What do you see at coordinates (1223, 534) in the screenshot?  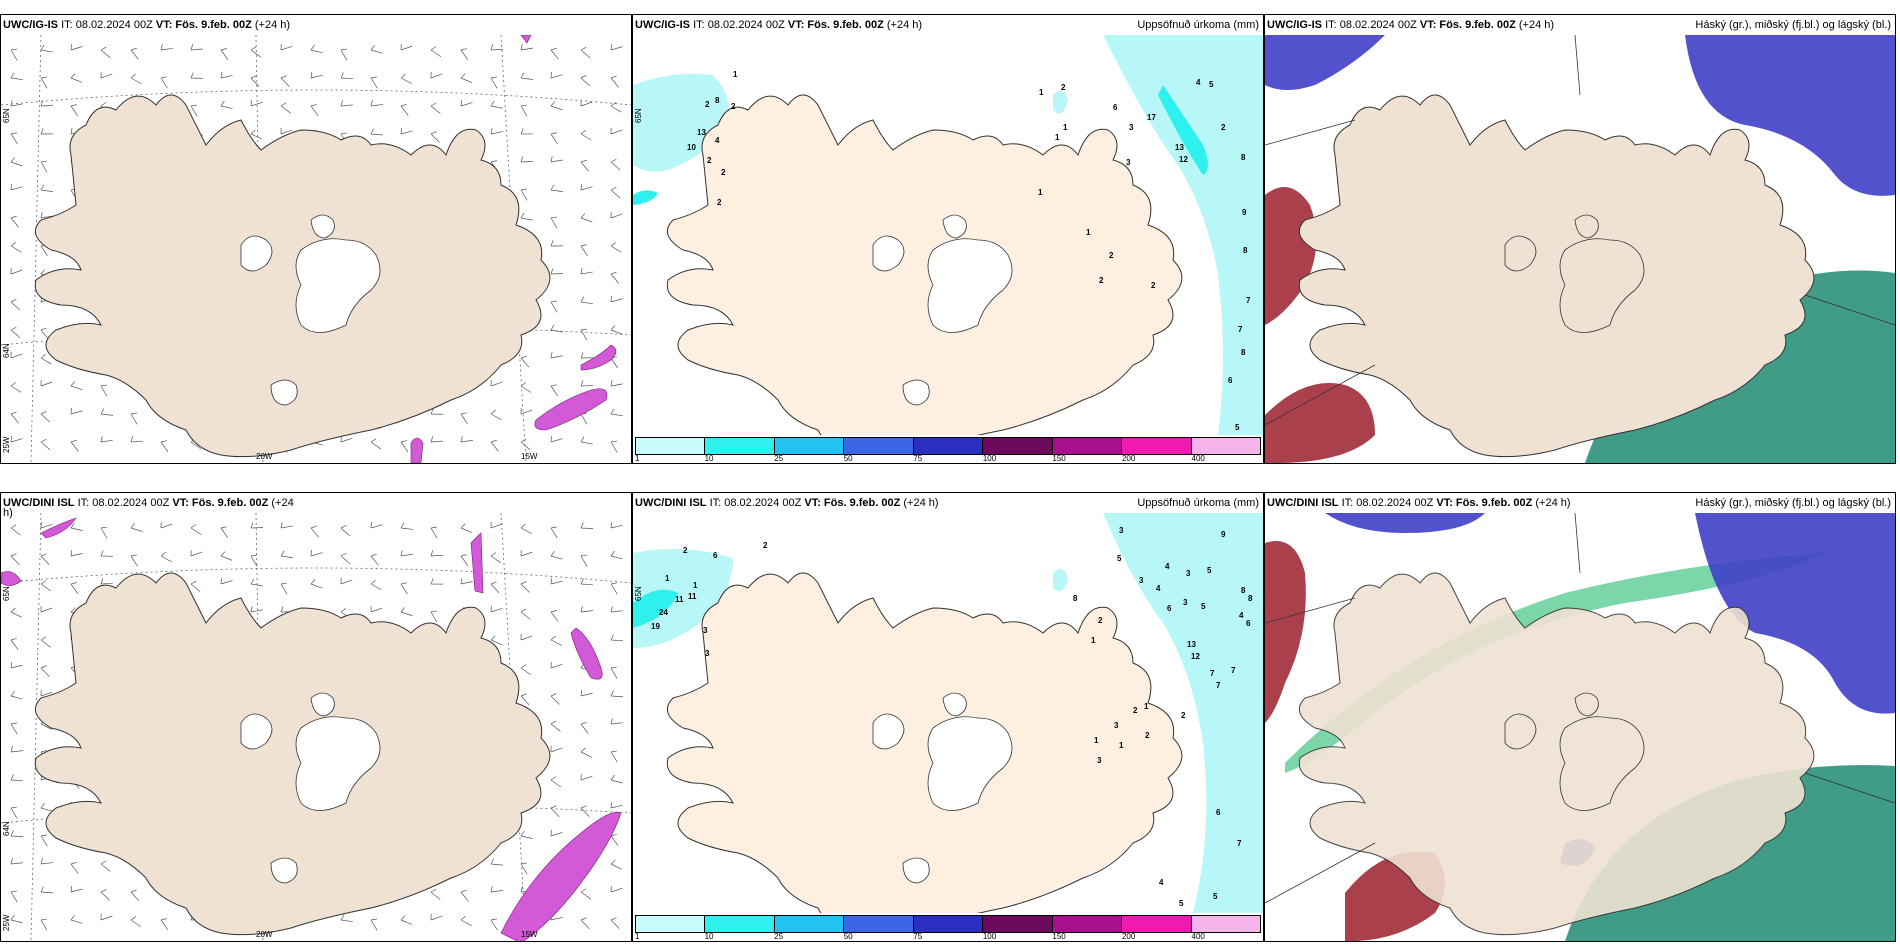 I see `precip-value: 9` at bounding box center [1223, 534].